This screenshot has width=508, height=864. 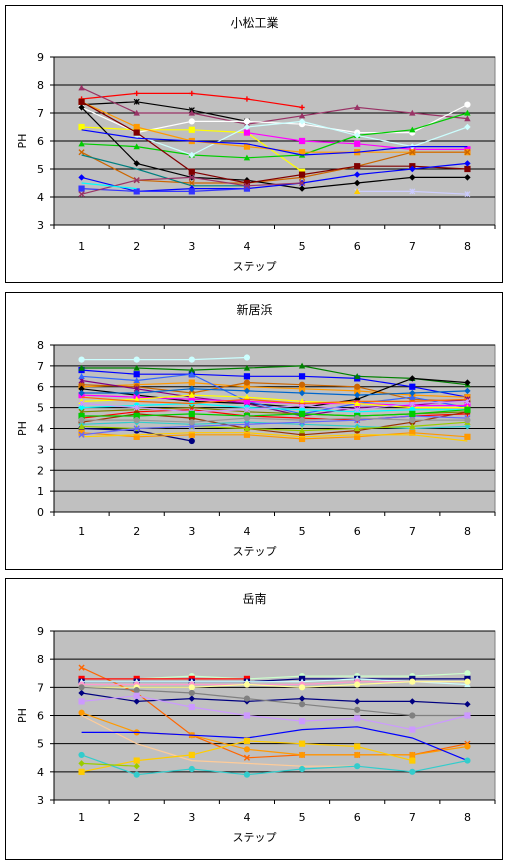 What do you see at coordinates (40, 631) in the screenshot?
I see `y-tick-label: 9` at bounding box center [40, 631].